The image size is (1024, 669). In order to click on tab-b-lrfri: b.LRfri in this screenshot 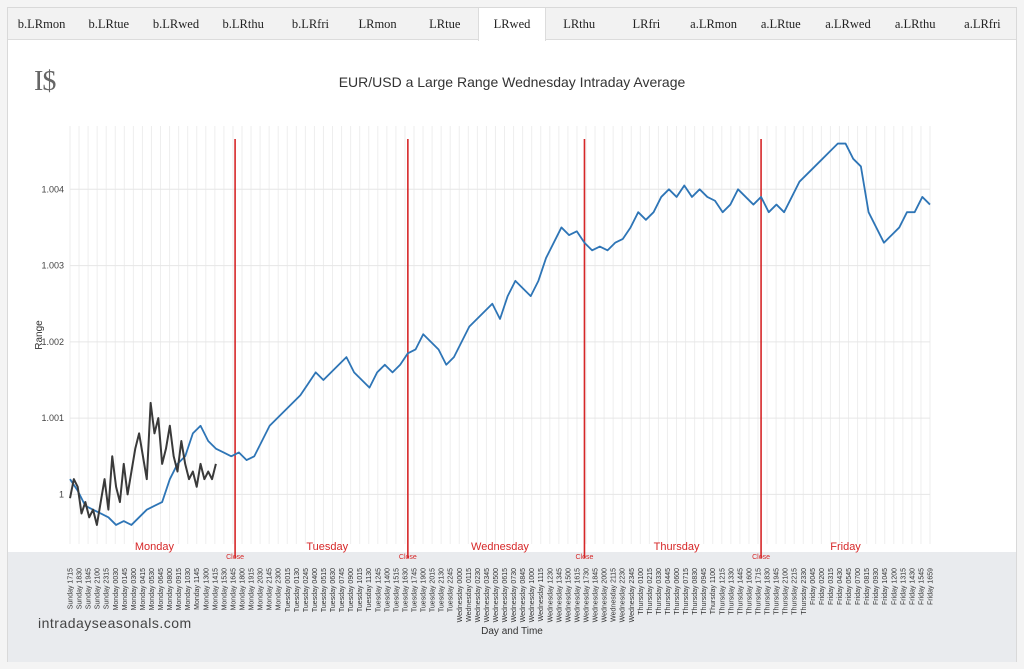, I will do `click(310, 24)`.